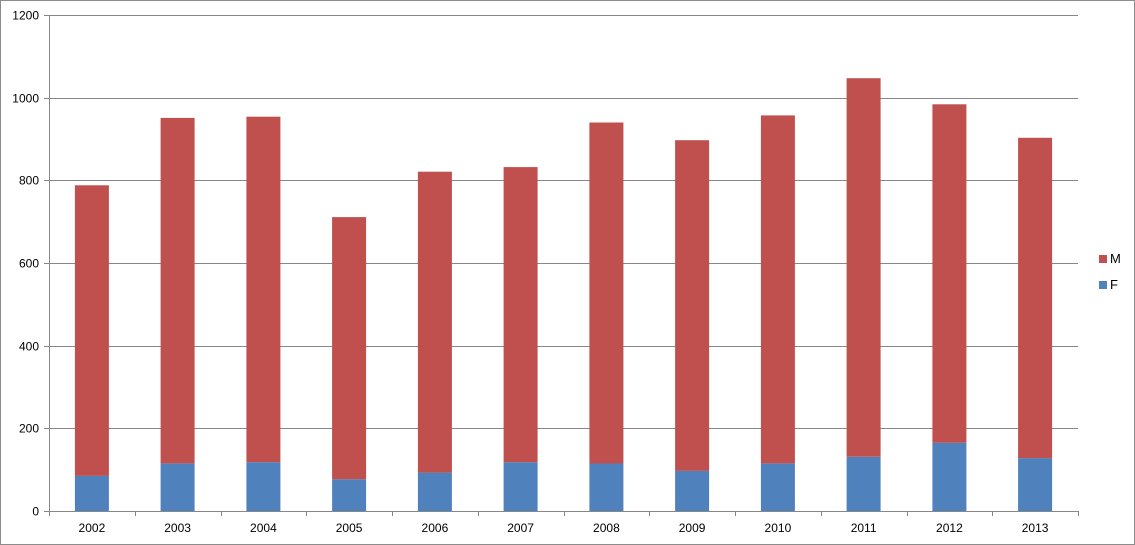 The height and width of the screenshot is (545, 1135). I want to click on bar-F-2012, so click(949, 476).